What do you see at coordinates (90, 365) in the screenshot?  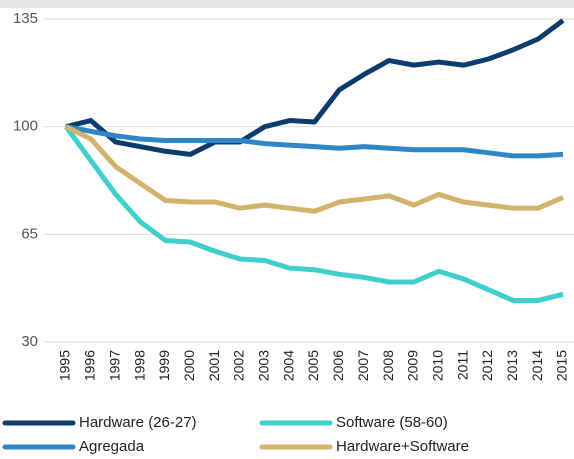 I see `x-tick-label: 1996` at bounding box center [90, 365].